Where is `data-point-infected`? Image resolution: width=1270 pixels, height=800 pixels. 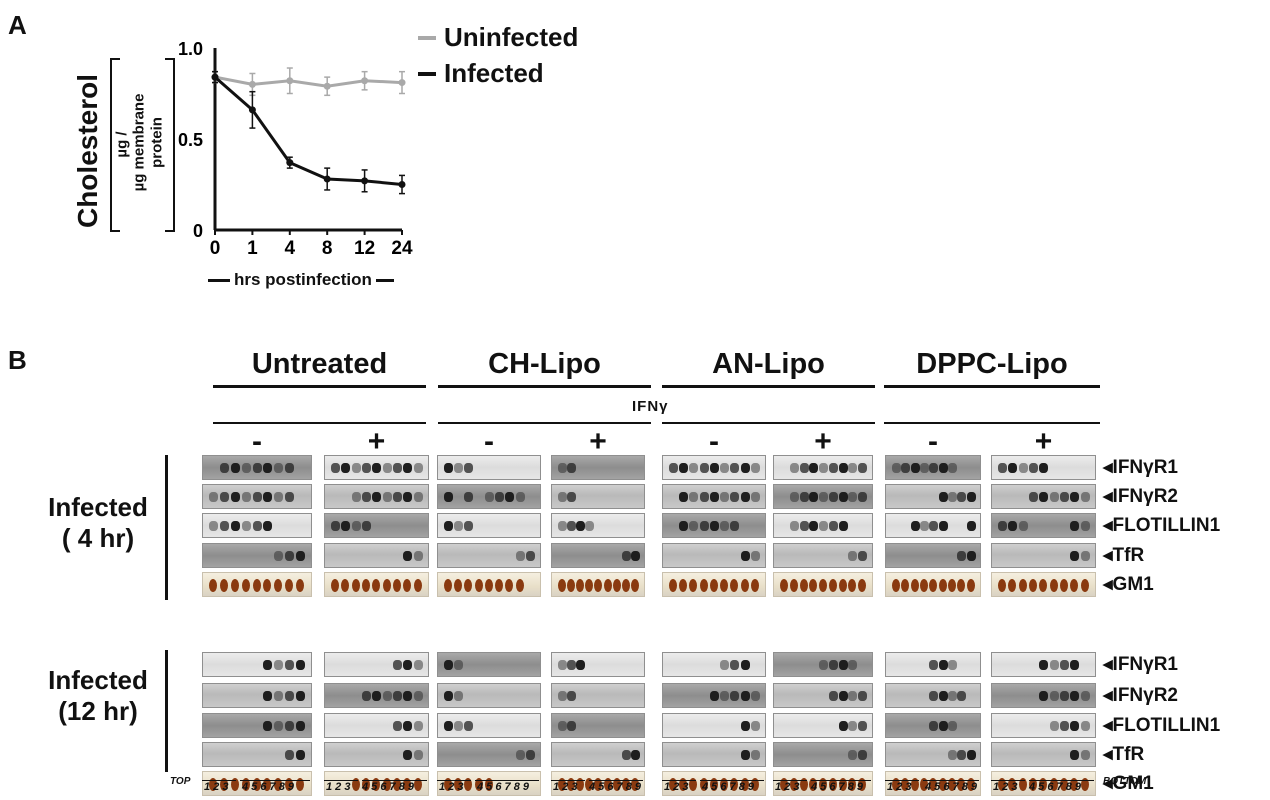 data-point-infected is located at coordinates (402, 184).